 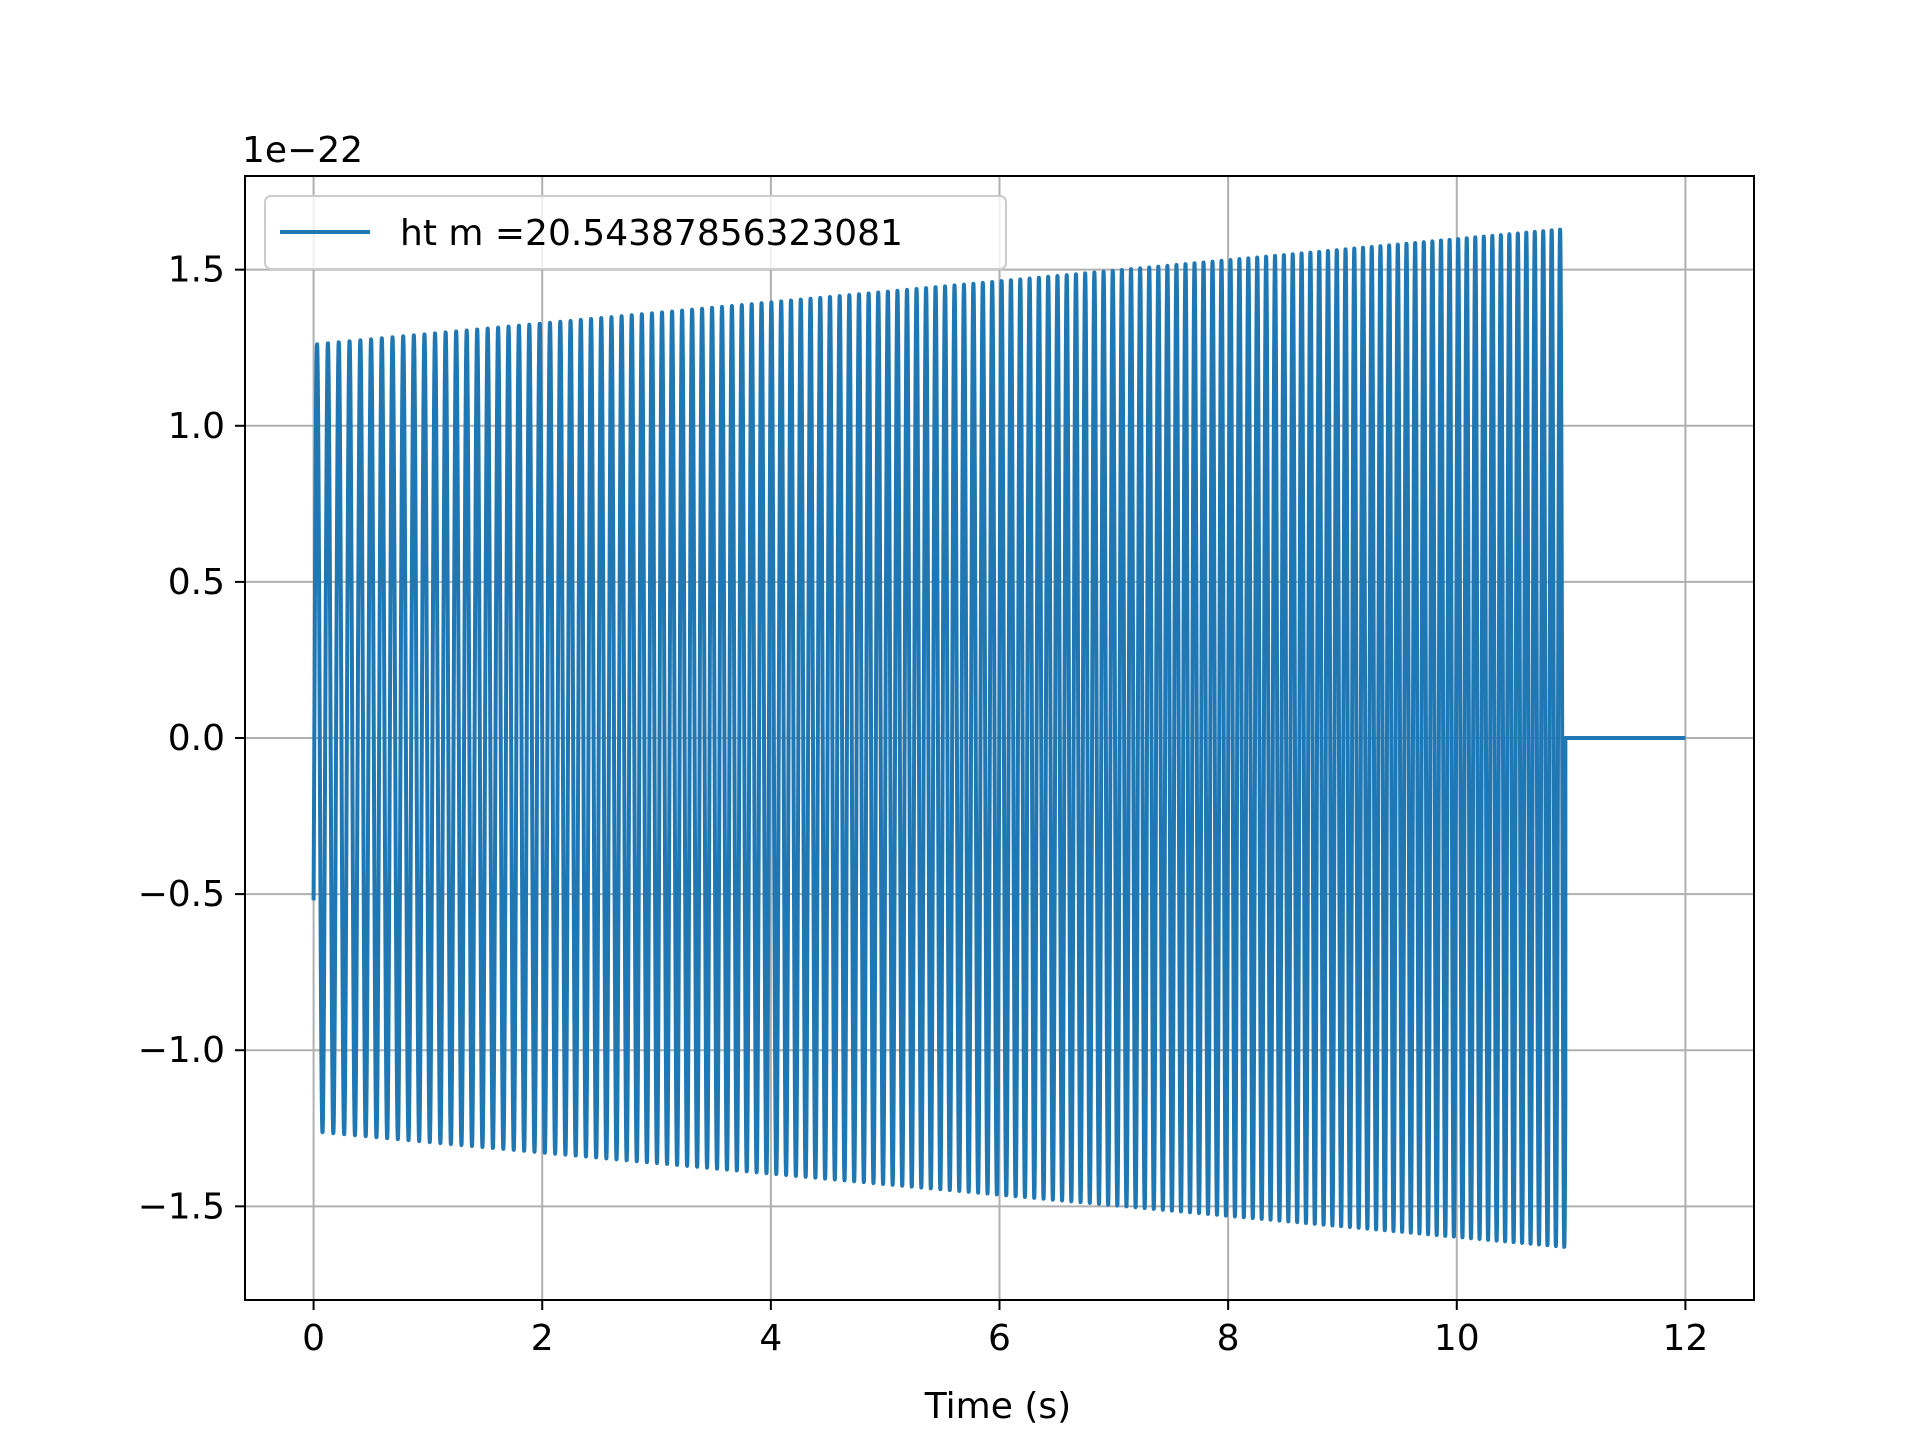 What do you see at coordinates (542, 1338) in the screenshot?
I see `x-tick-label: 2` at bounding box center [542, 1338].